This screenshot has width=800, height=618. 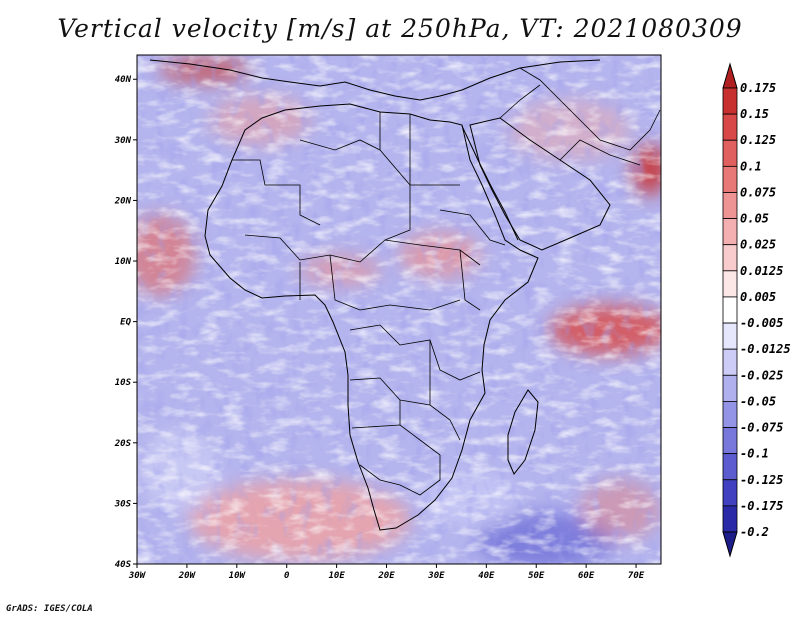 I want to click on lon-tick-label: 10E, so click(x=336, y=576).